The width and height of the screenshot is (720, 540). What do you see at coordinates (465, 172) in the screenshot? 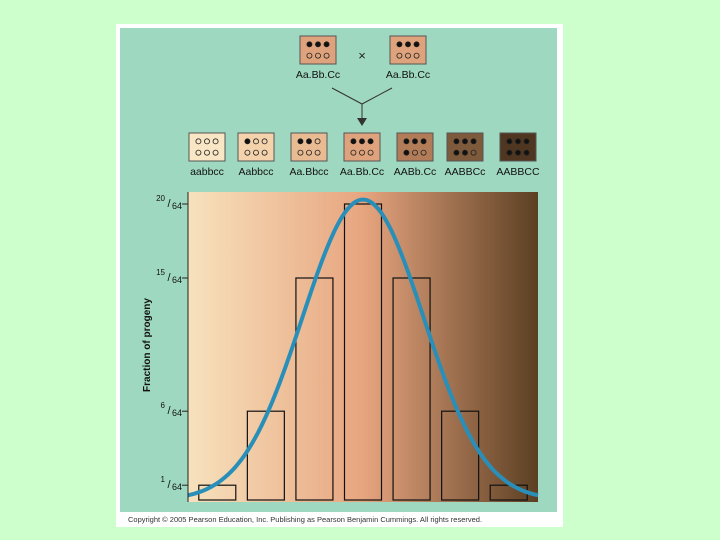
I see `genotype-label-5: AABBCc` at bounding box center [465, 172].